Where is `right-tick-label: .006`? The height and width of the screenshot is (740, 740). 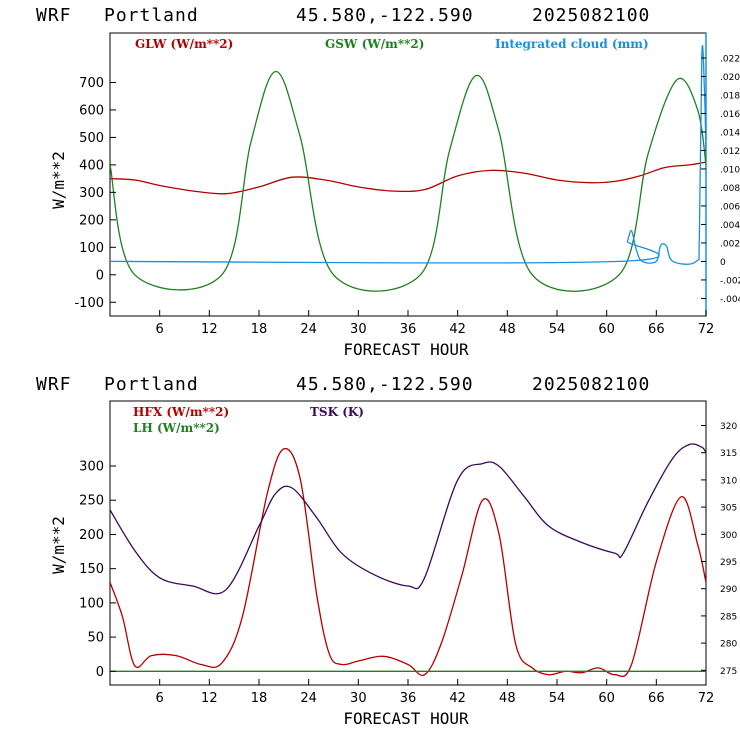
right-tick-label: .006 is located at coordinates (730, 207).